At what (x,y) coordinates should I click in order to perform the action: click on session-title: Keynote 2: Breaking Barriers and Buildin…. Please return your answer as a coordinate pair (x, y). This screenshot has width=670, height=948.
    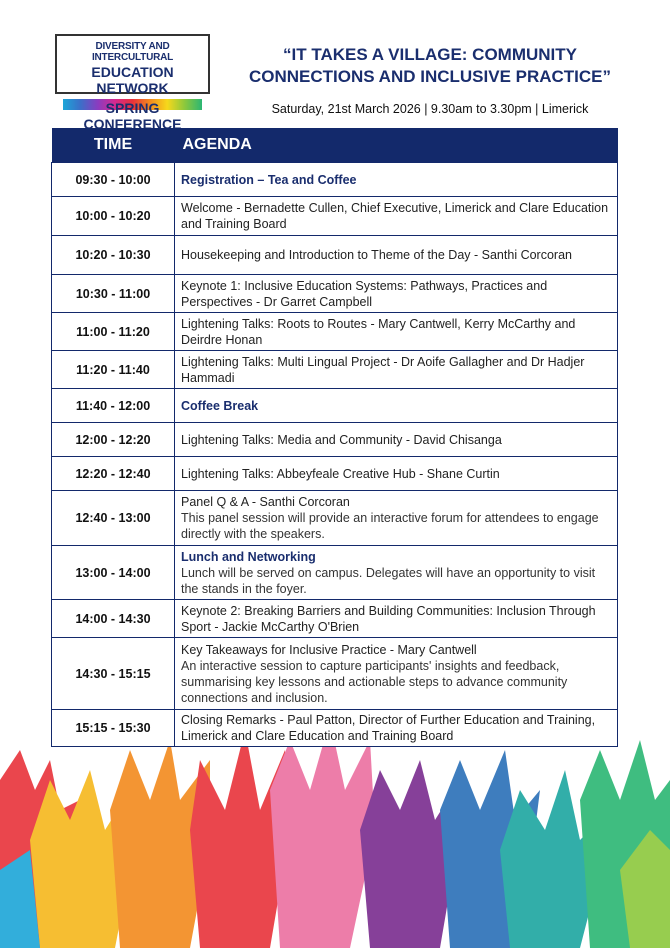
    Looking at the image, I should click on (388, 618).